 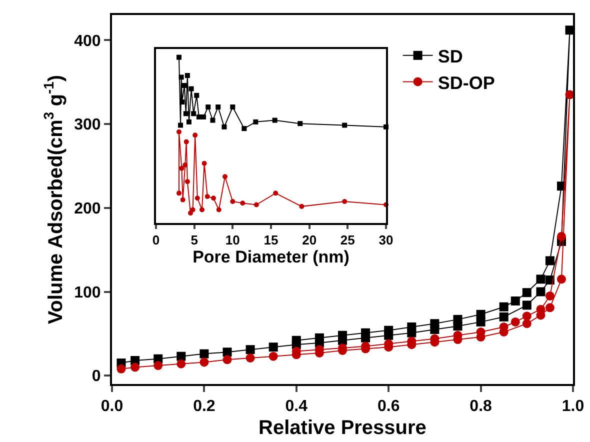 What do you see at coordinates (386, 240) in the screenshot?
I see `x-tick-label: 30` at bounding box center [386, 240].